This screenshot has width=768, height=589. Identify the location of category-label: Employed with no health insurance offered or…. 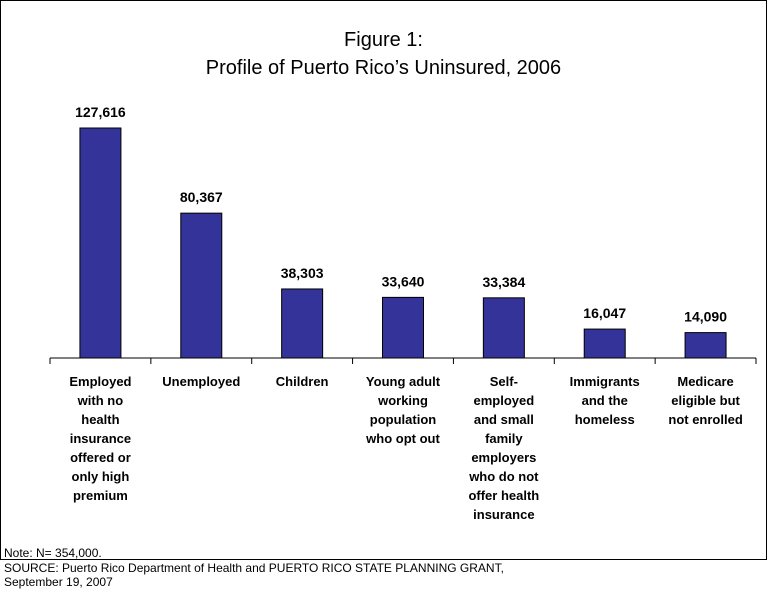
(100, 438).